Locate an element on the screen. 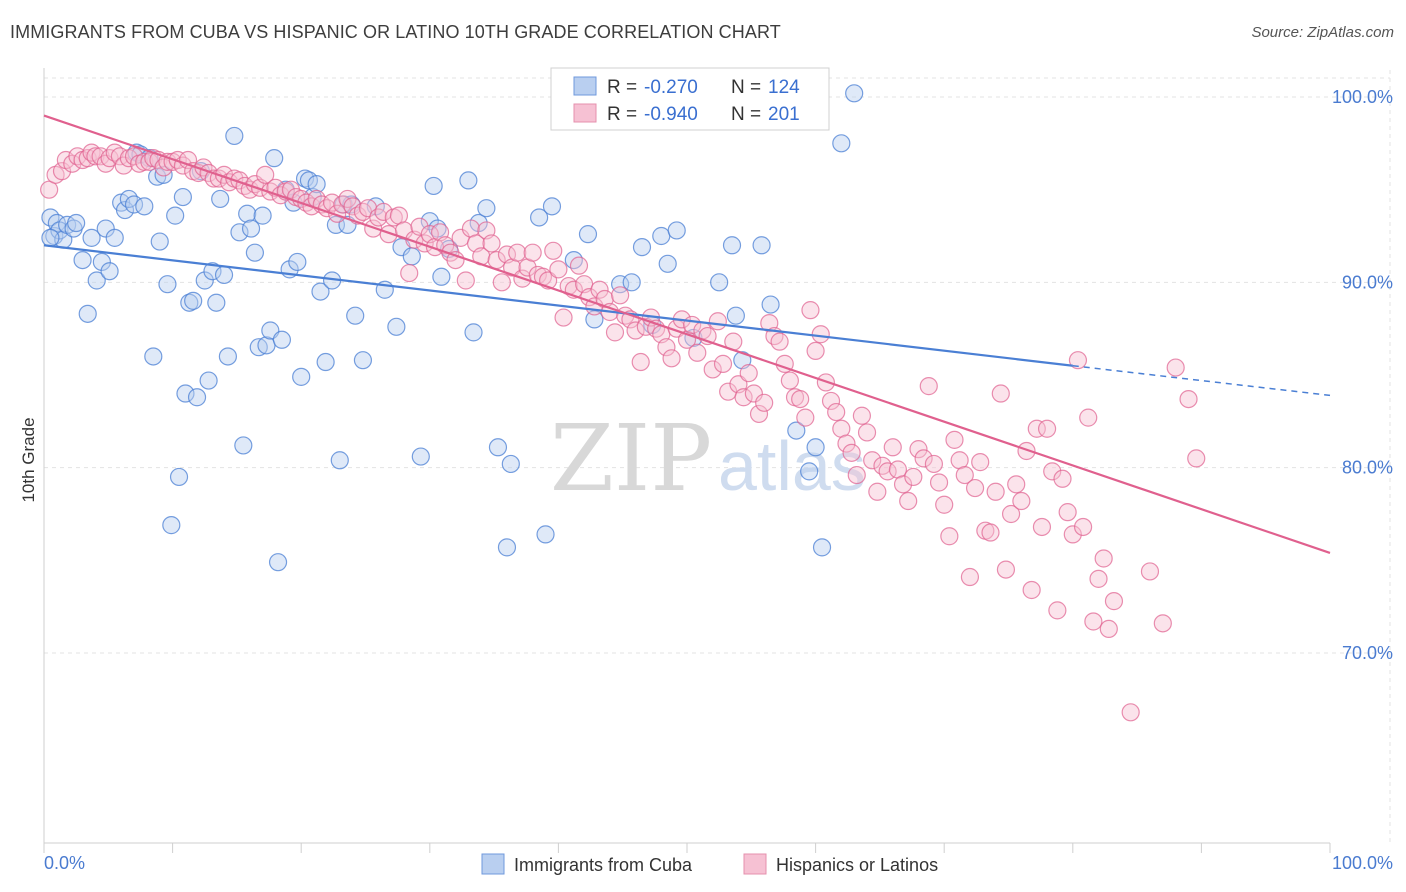 This screenshot has width=1406, height=892. legend: R = -0.270 N = 124 R = -0.940 N = 201 is located at coordinates (690, 99).